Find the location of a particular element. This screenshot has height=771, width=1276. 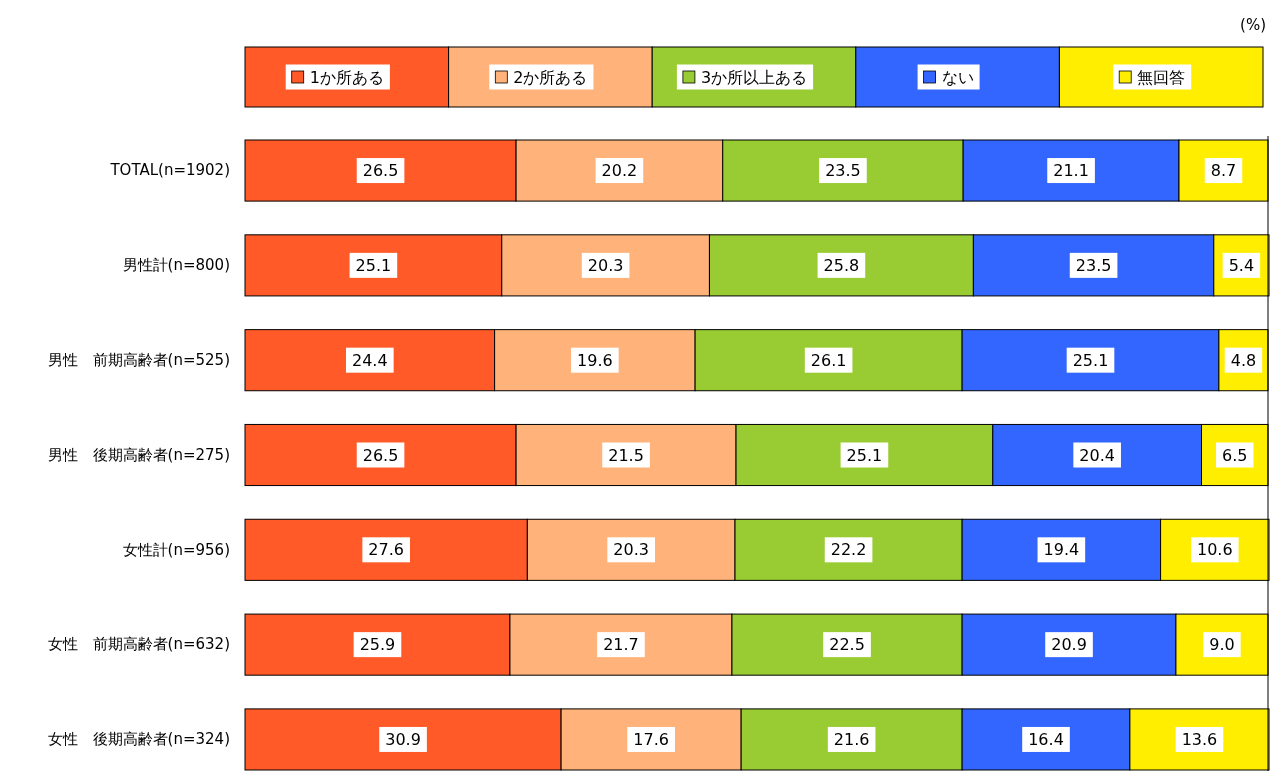

y-tick-label: 女性 前期高齢者(n=632) is located at coordinates (138, 644).